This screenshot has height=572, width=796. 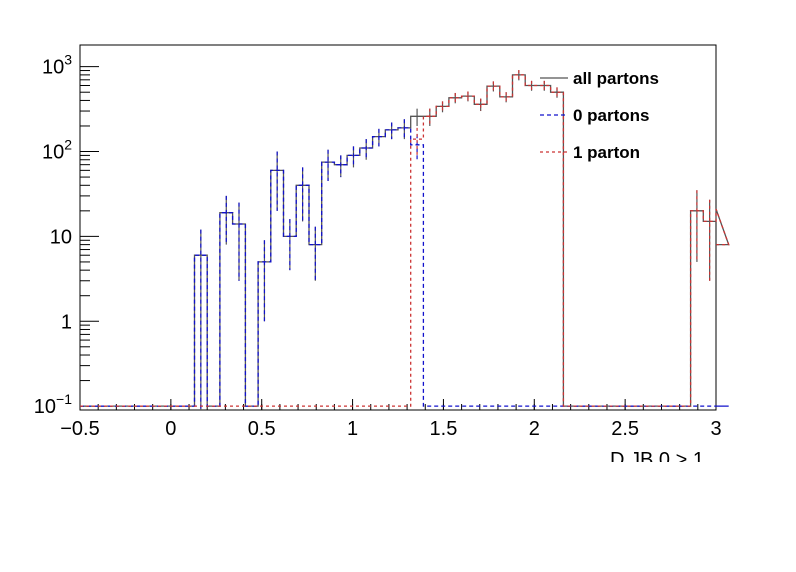 I want to click on x-axis-title: D JB 0 > 1, so click(x=657, y=460).